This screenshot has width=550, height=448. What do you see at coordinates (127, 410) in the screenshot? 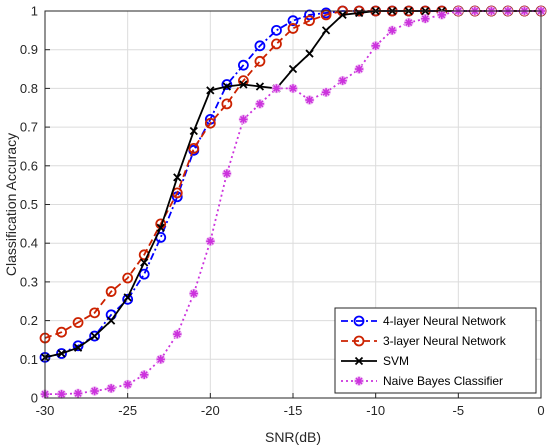
I see `x-tick-label: -25` at bounding box center [127, 410].